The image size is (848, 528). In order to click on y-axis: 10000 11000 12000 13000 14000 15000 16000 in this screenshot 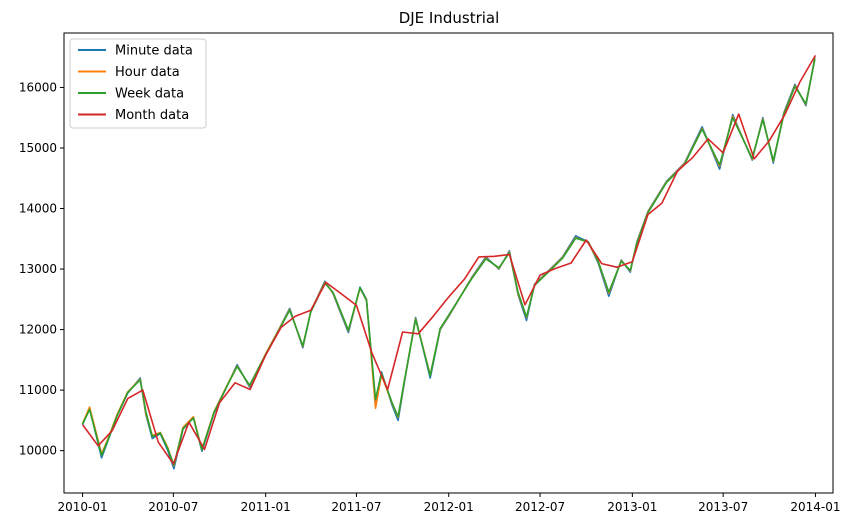, I will do `click(41, 269)`.